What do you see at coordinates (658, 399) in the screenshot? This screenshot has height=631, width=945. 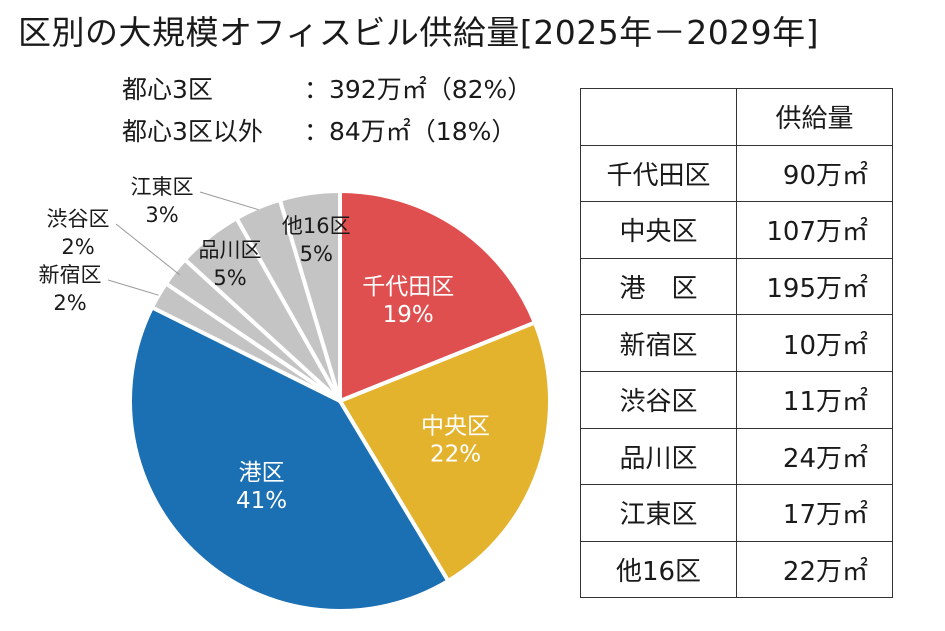 I see `table-cell-ward: 渋谷区` at bounding box center [658, 399].